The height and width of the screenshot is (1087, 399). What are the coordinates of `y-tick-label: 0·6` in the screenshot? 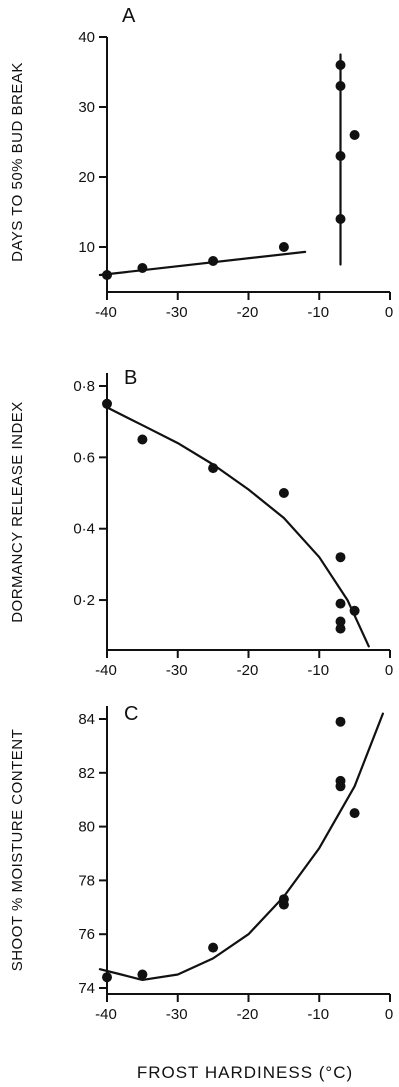 It's located at (84, 457).